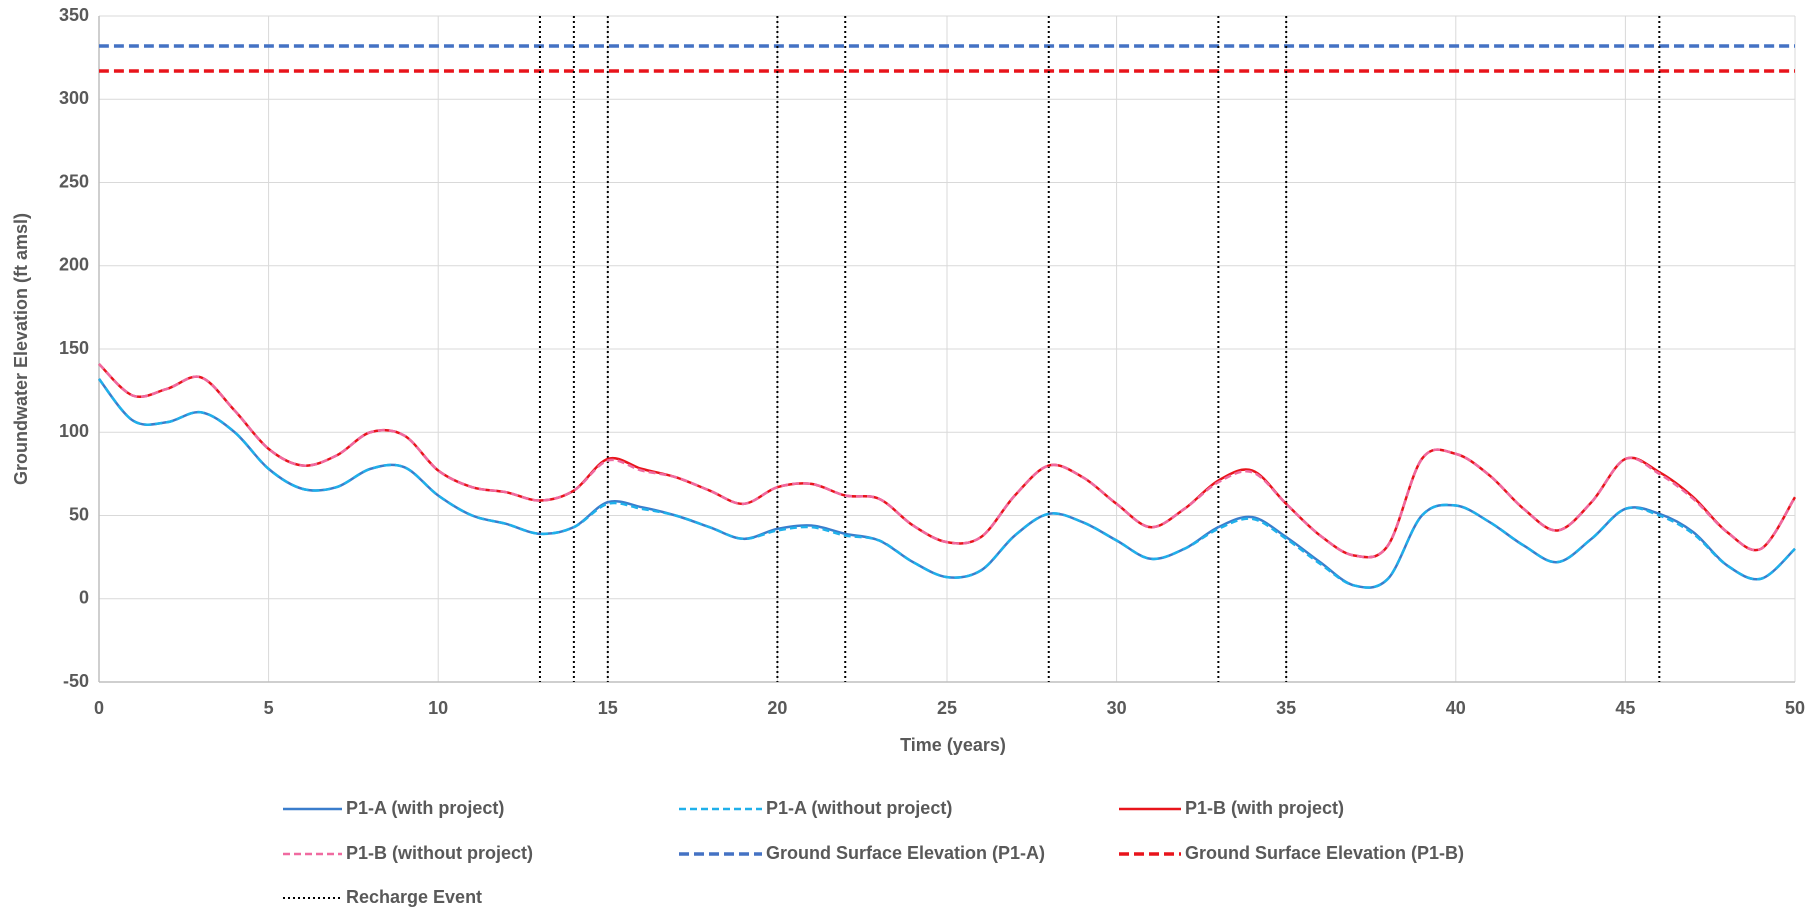  What do you see at coordinates (438, 708) in the screenshot?
I see `x-tick-label: 10` at bounding box center [438, 708].